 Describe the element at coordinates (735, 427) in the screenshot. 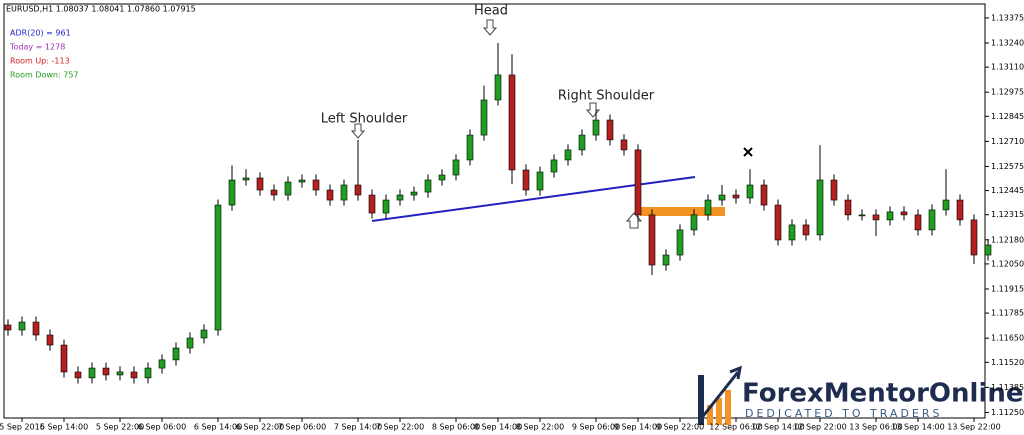

I see `x-tick-label: 12 Sep 06:00` at that location.